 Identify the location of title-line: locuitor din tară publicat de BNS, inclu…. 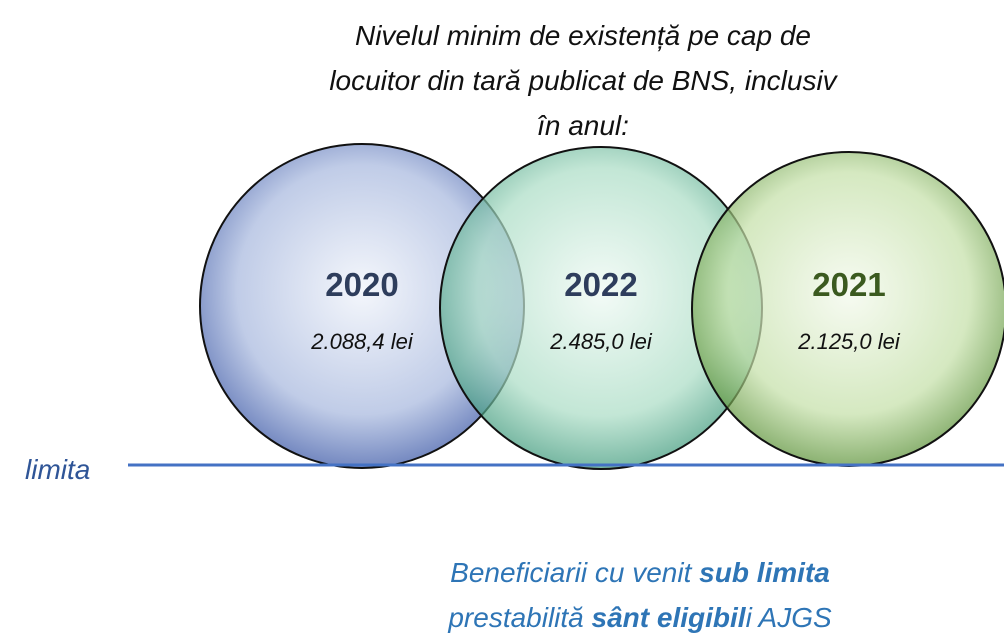
(583, 80).